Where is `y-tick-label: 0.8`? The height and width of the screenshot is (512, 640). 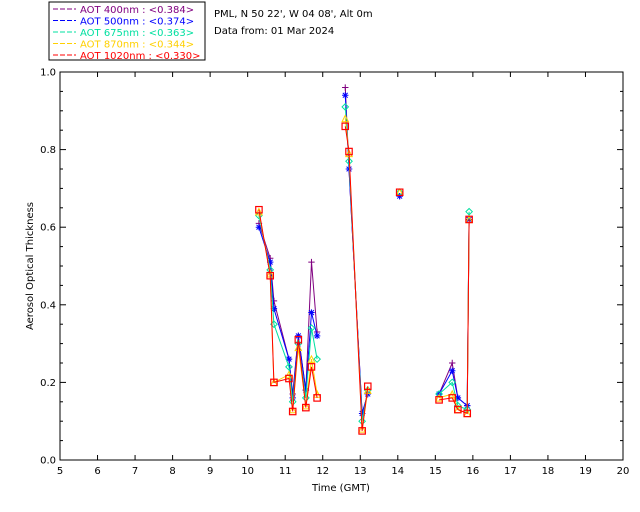
y-tick-label: 0.8 is located at coordinates (48, 150).